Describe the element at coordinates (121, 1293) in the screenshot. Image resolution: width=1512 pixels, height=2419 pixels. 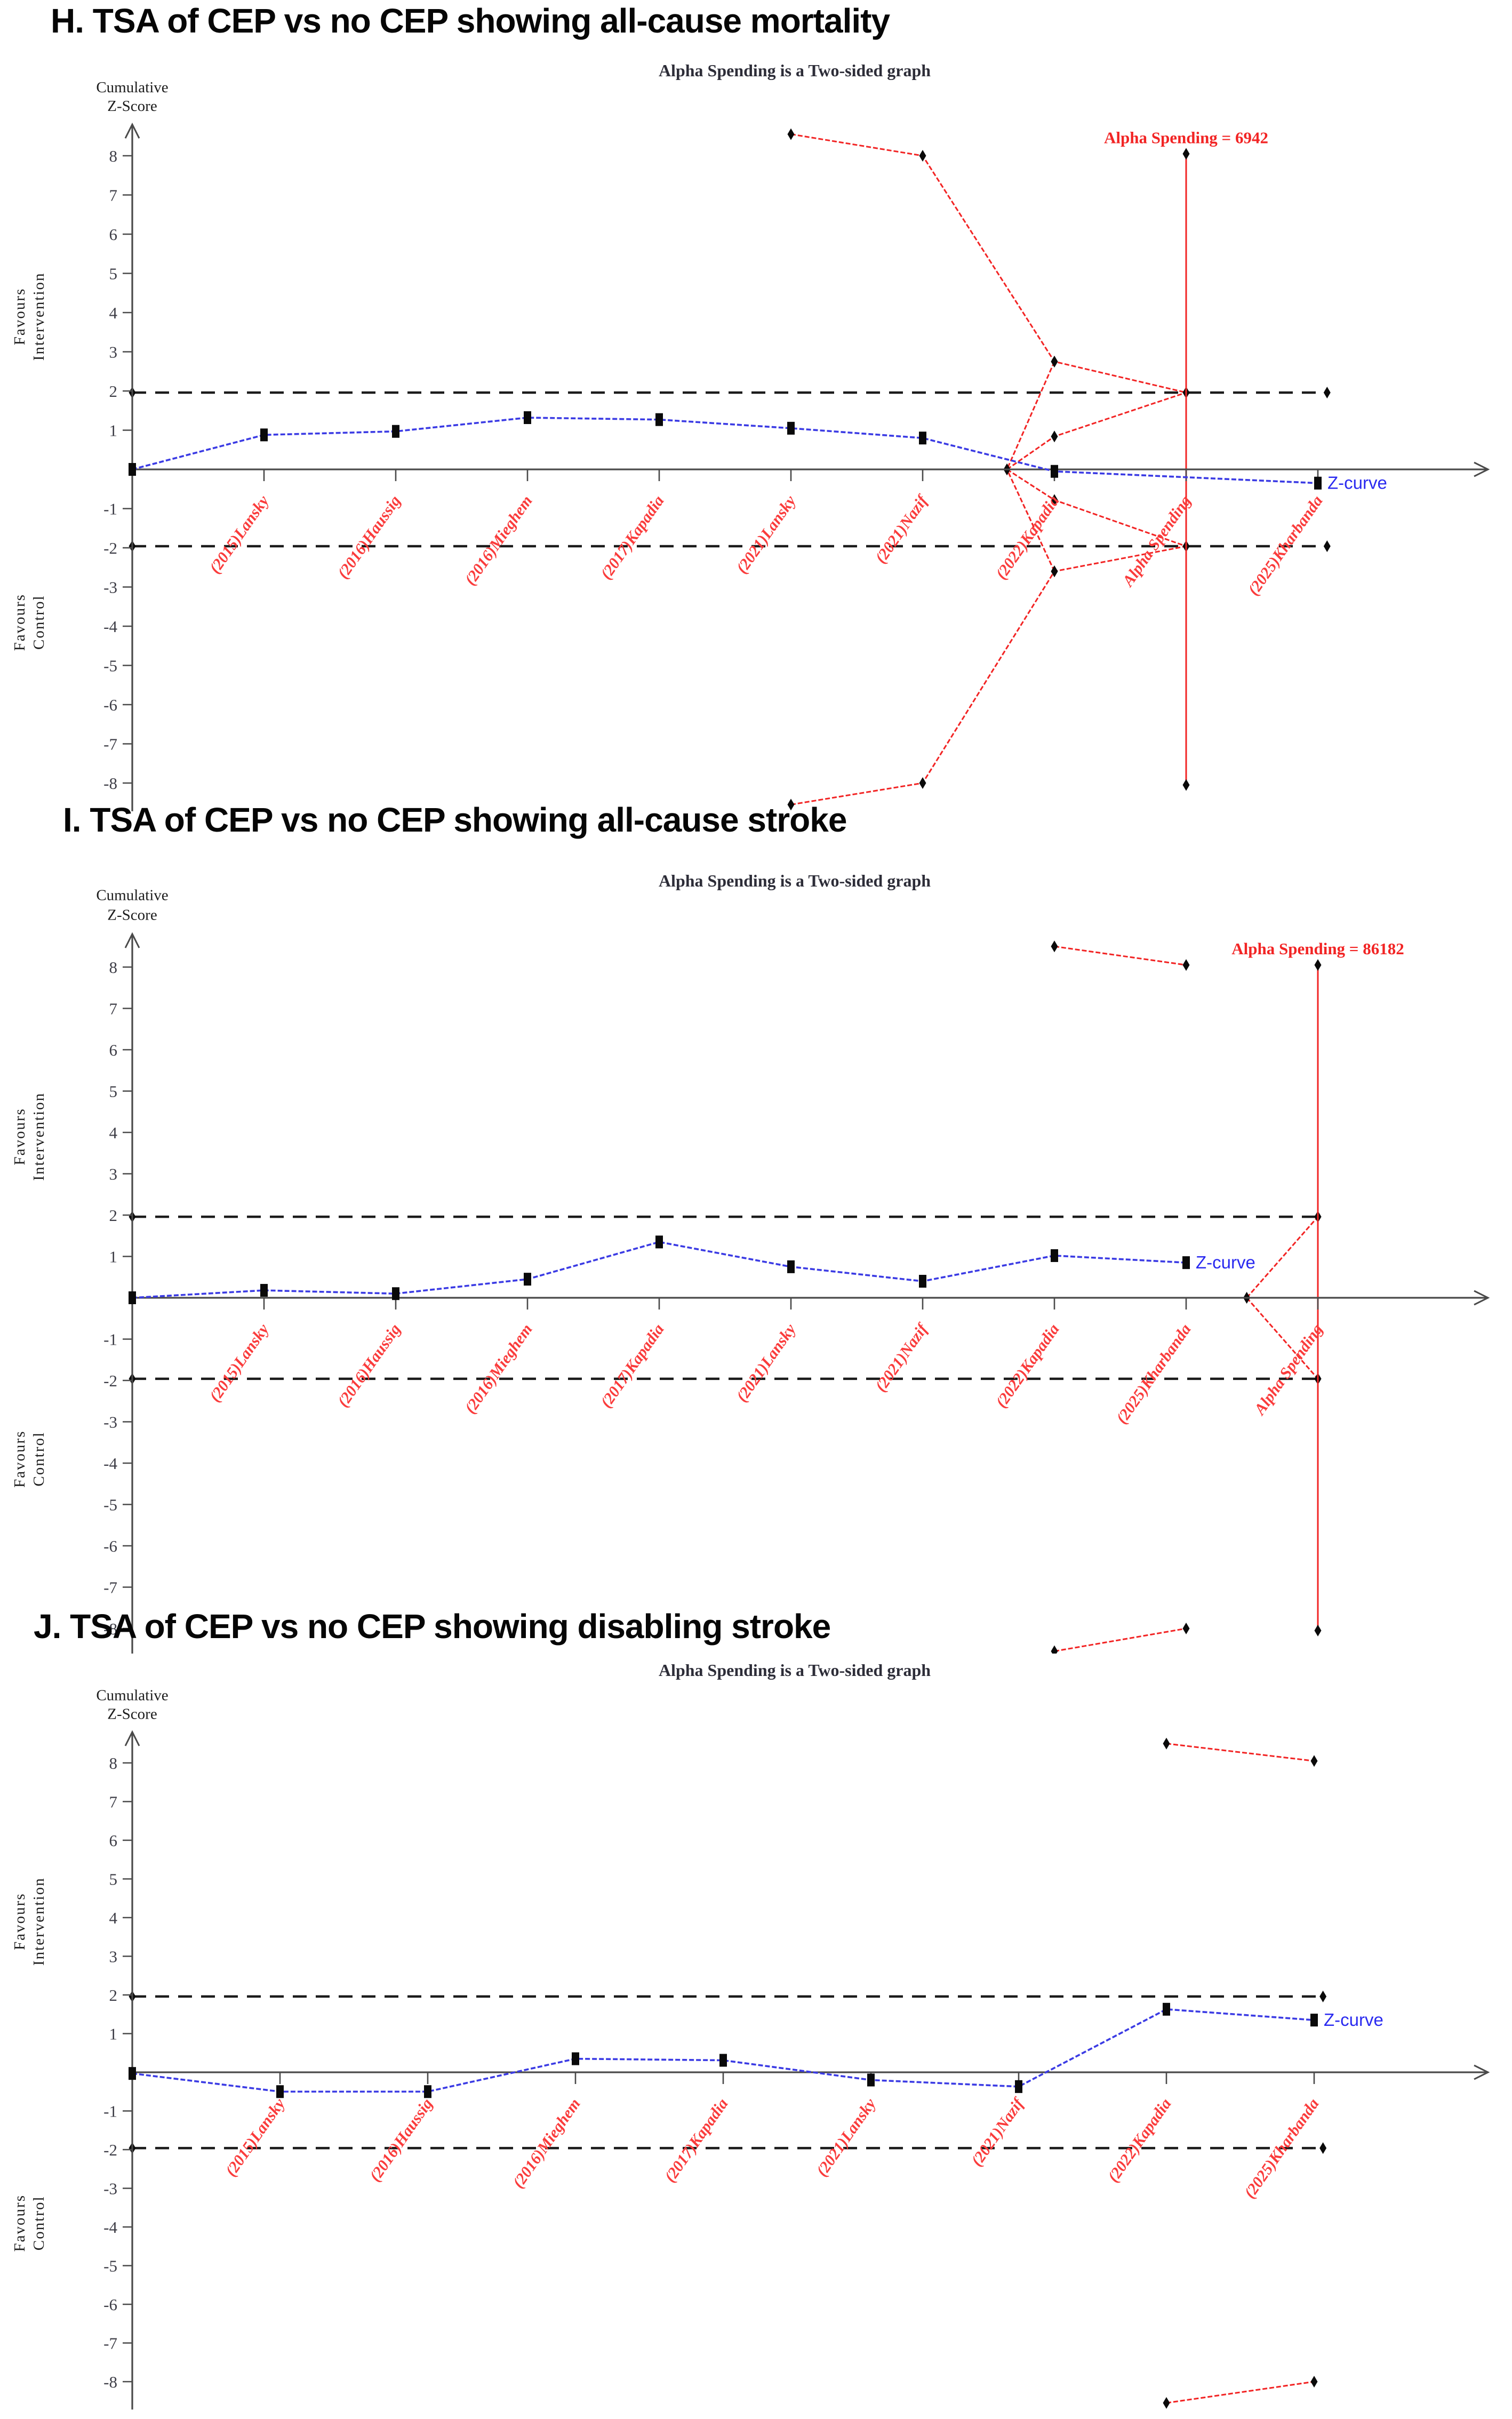
I see `y-axis: 8 7 6 5 4 3 2 1 -1 -2 -3 -4 -5 -6 -7 -8` at that location.